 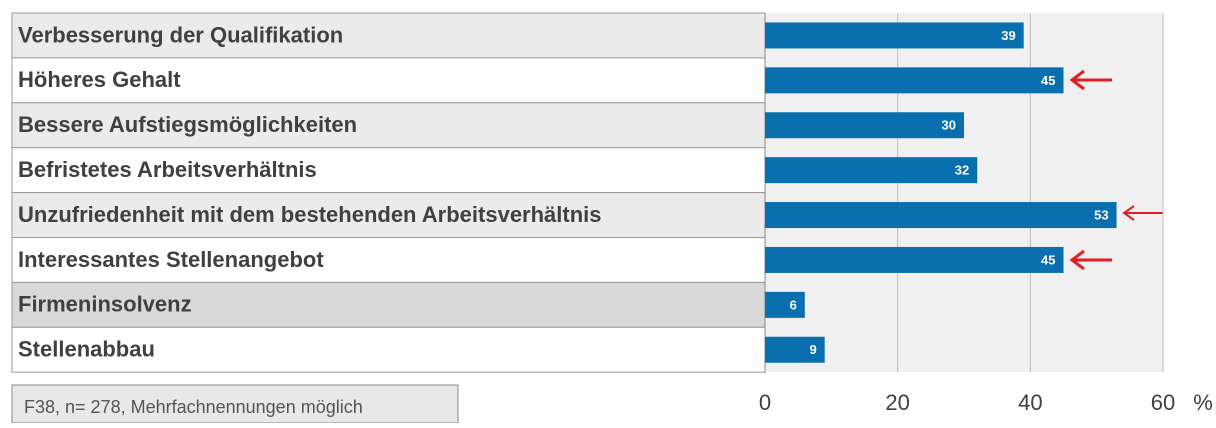 I want to click on x-tick-label: 40, so click(x=1030, y=402).